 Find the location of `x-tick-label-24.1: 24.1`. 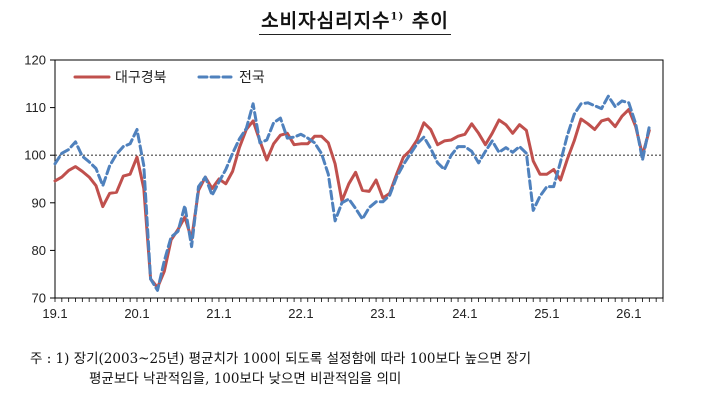

x-tick-label-24.1: 24.1 is located at coordinates (464, 313).